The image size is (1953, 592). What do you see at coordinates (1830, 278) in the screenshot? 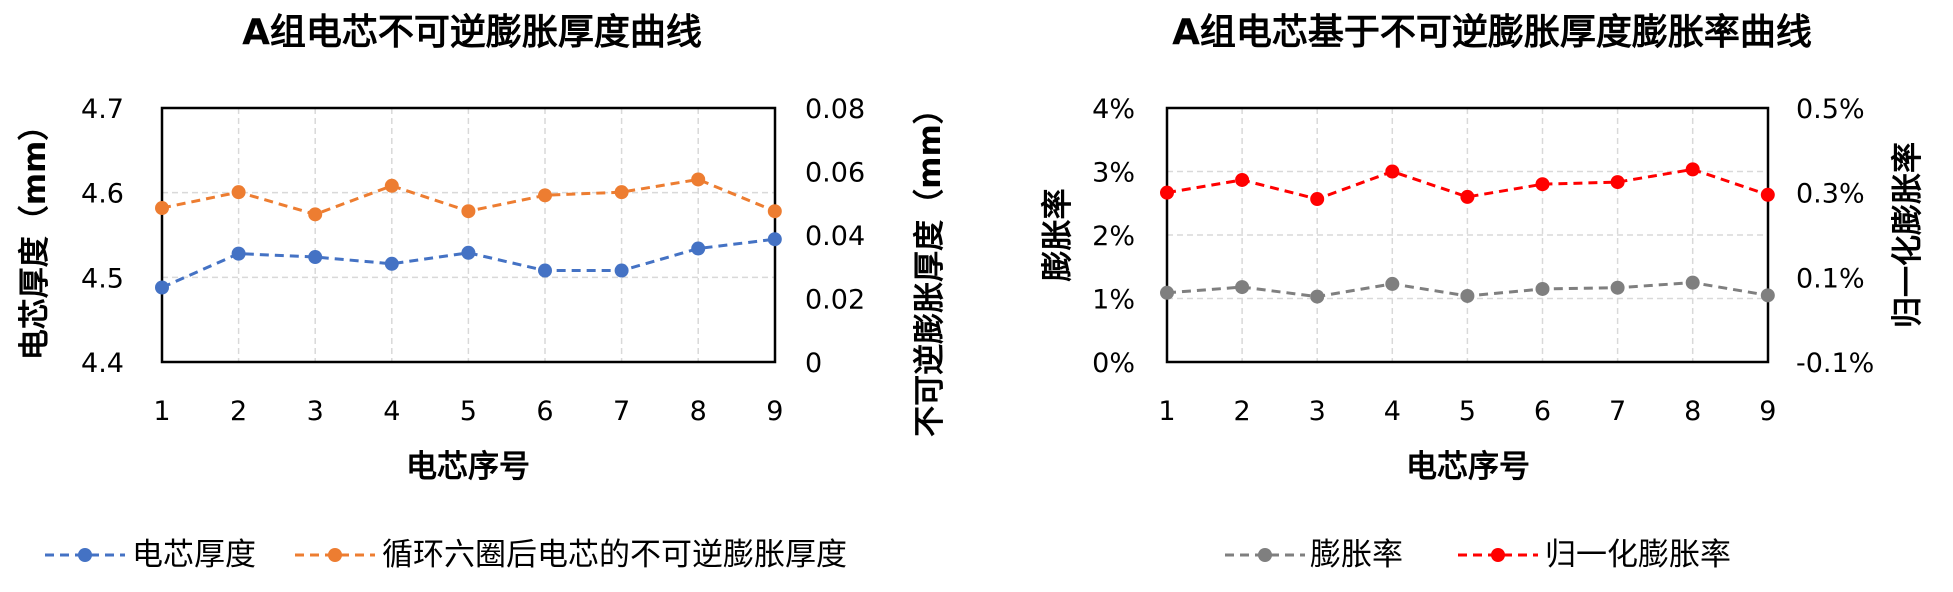
I see `chart2-y2-tick-label: 0.1%` at bounding box center [1830, 278].